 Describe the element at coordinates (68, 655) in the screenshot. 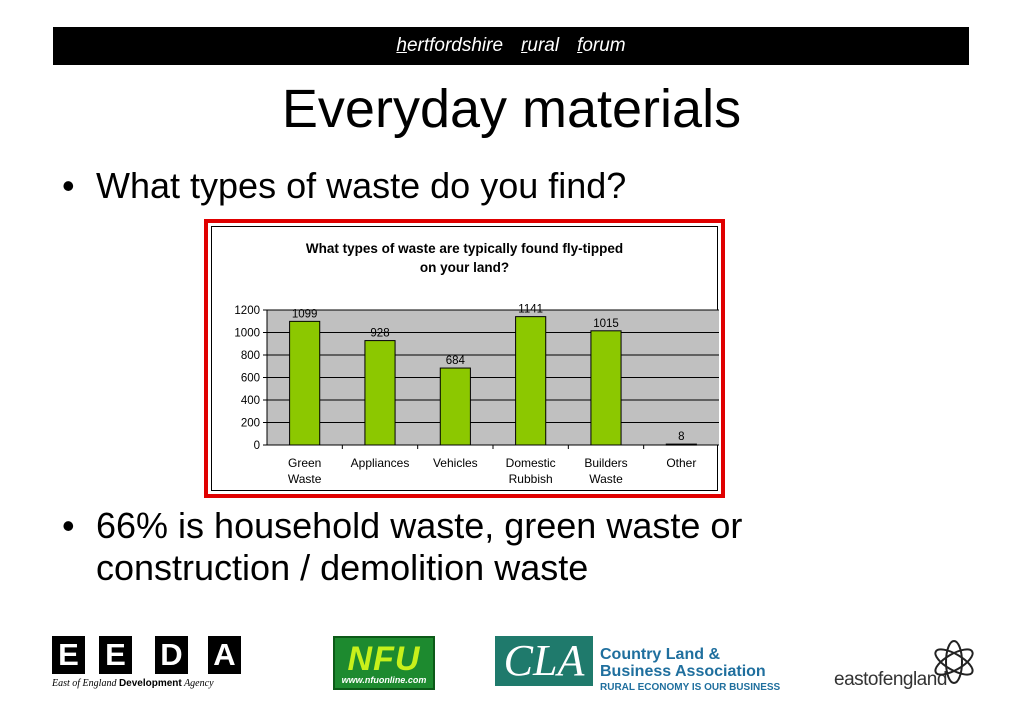

I see `eeda-letter-e1: E` at that location.